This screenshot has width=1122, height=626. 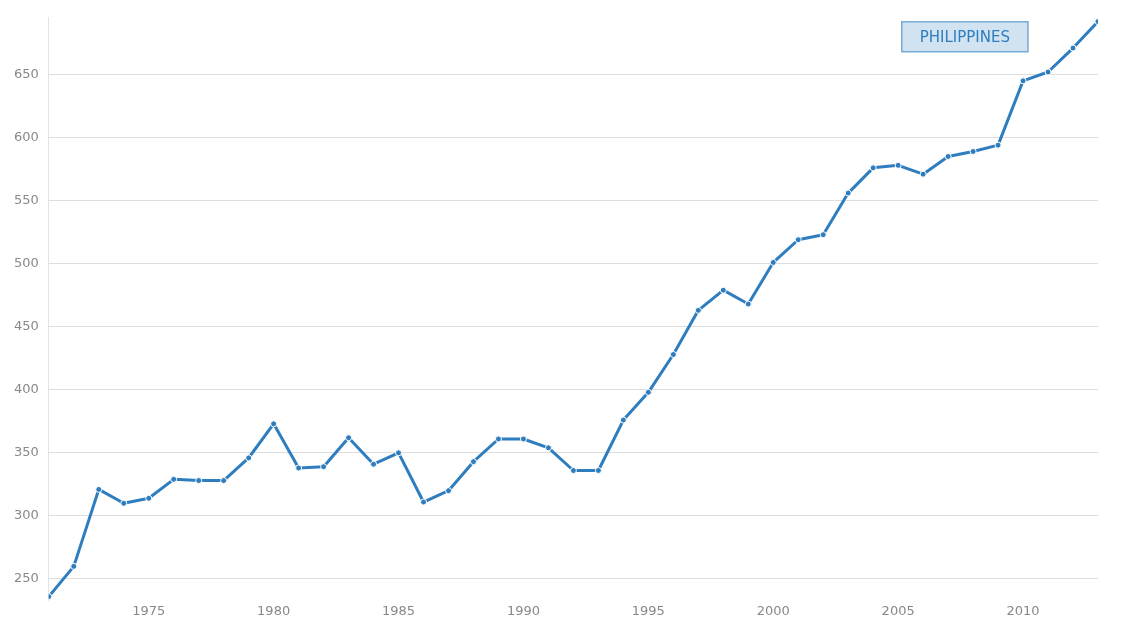 What do you see at coordinates (898, 610) in the screenshot?
I see `x-tick-label: 2005` at bounding box center [898, 610].